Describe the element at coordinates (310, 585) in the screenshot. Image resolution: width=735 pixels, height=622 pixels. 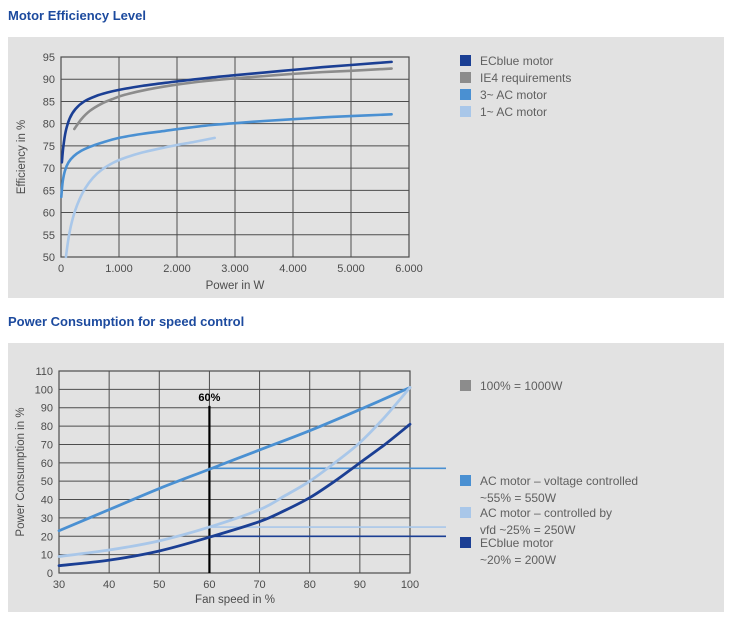
I see `x-tick-label: 80` at that location.